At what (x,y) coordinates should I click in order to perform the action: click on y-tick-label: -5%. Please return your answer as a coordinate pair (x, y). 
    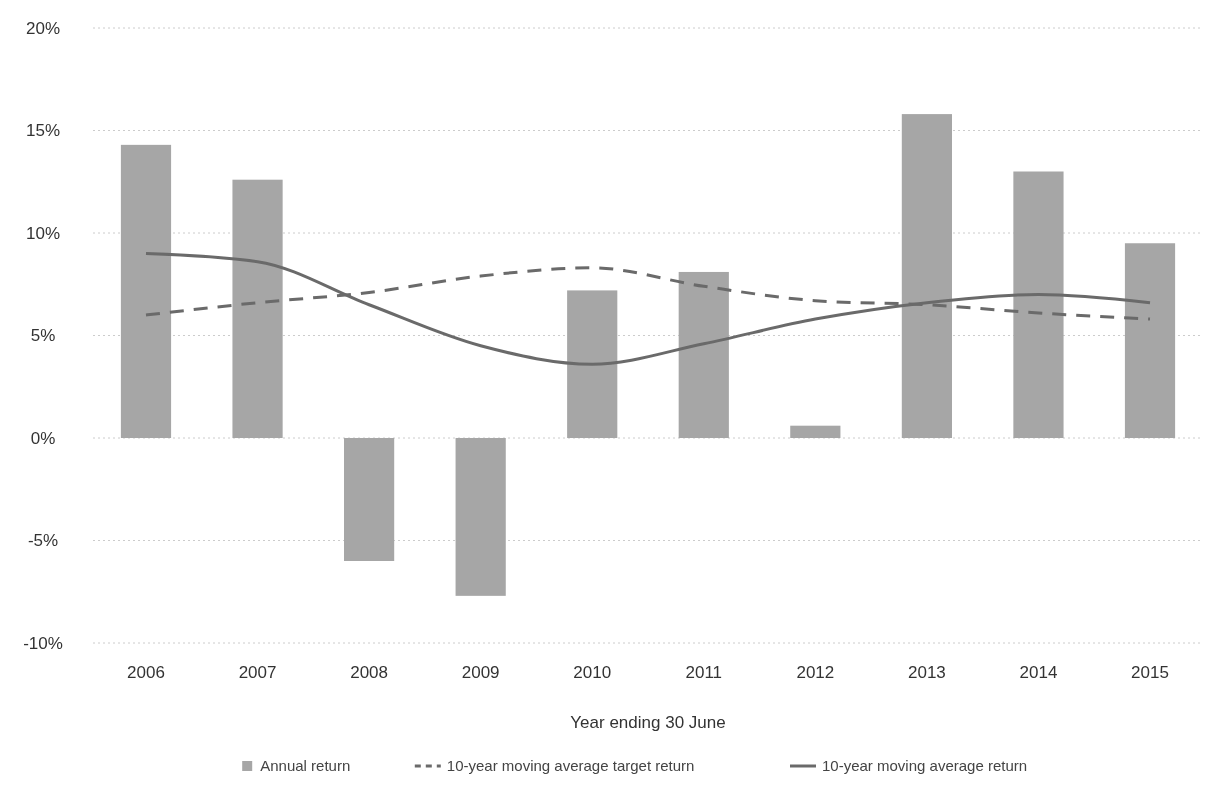
    Looking at the image, I should click on (43, 541).